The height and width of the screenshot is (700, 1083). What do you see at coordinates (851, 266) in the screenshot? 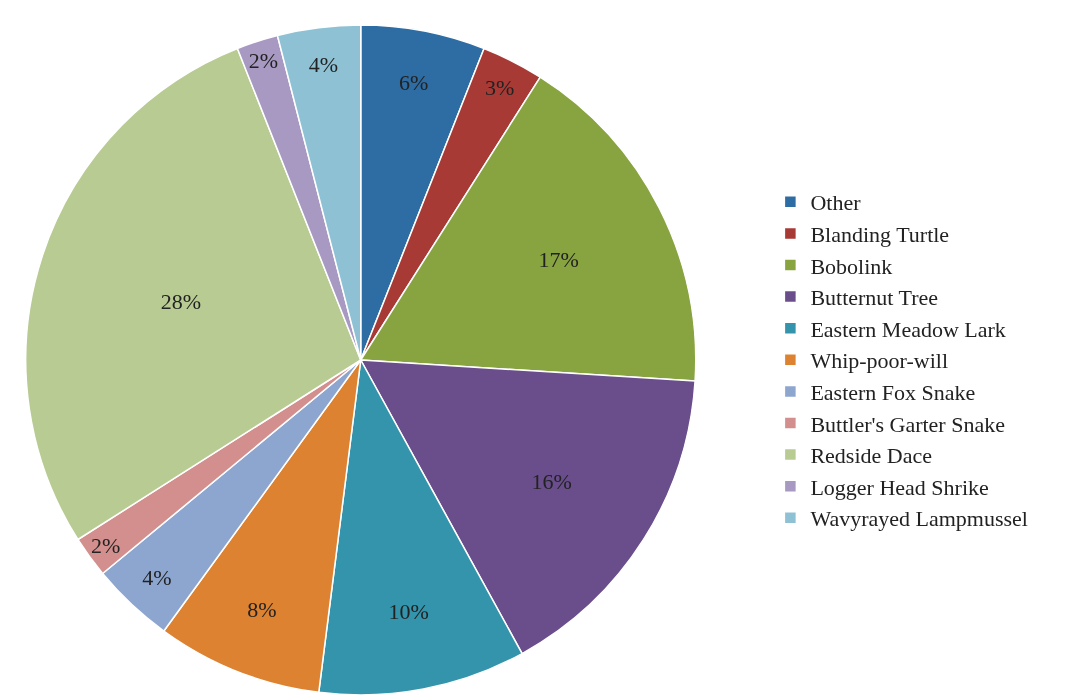
I see `legend-label: Bobolink` at bounding box center [851, 266].